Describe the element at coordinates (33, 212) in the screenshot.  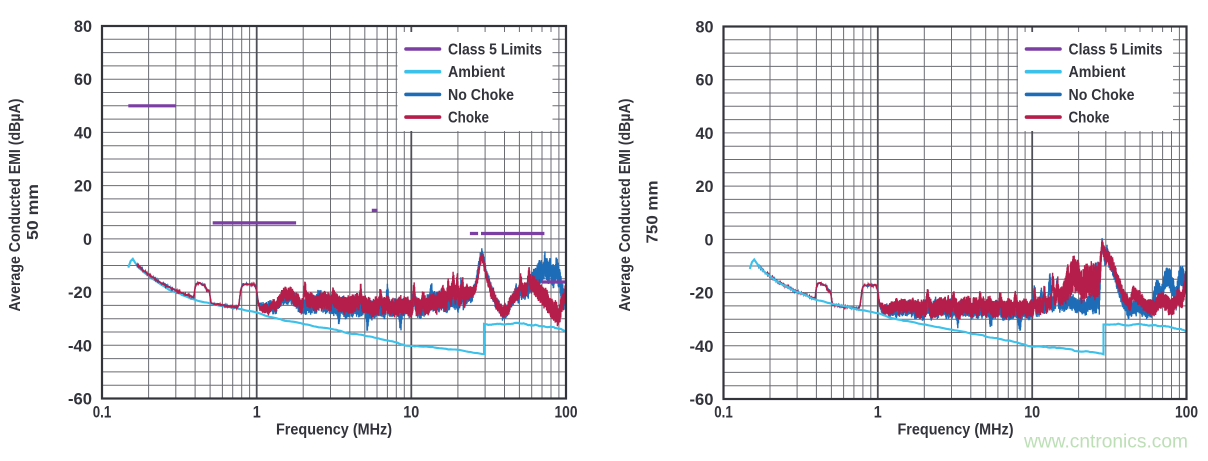
I see `svg-text: 50 mm` at that location.